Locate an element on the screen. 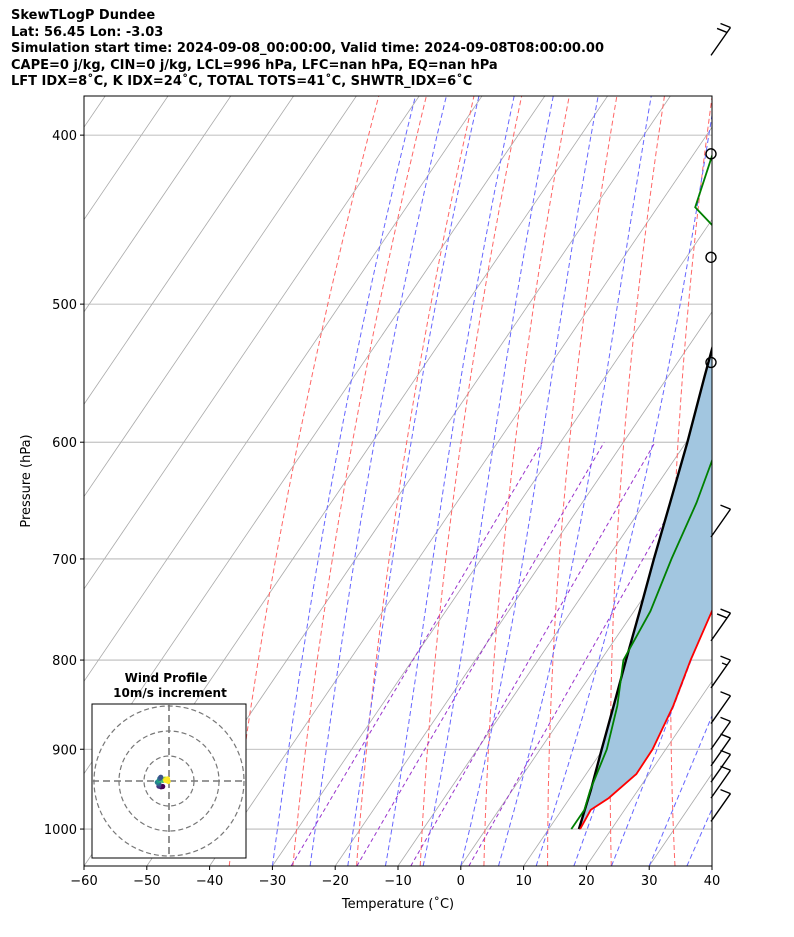 The height and width of the screenshot is (937, 794). parcel-profile-line is located at coordinates (644, 587).